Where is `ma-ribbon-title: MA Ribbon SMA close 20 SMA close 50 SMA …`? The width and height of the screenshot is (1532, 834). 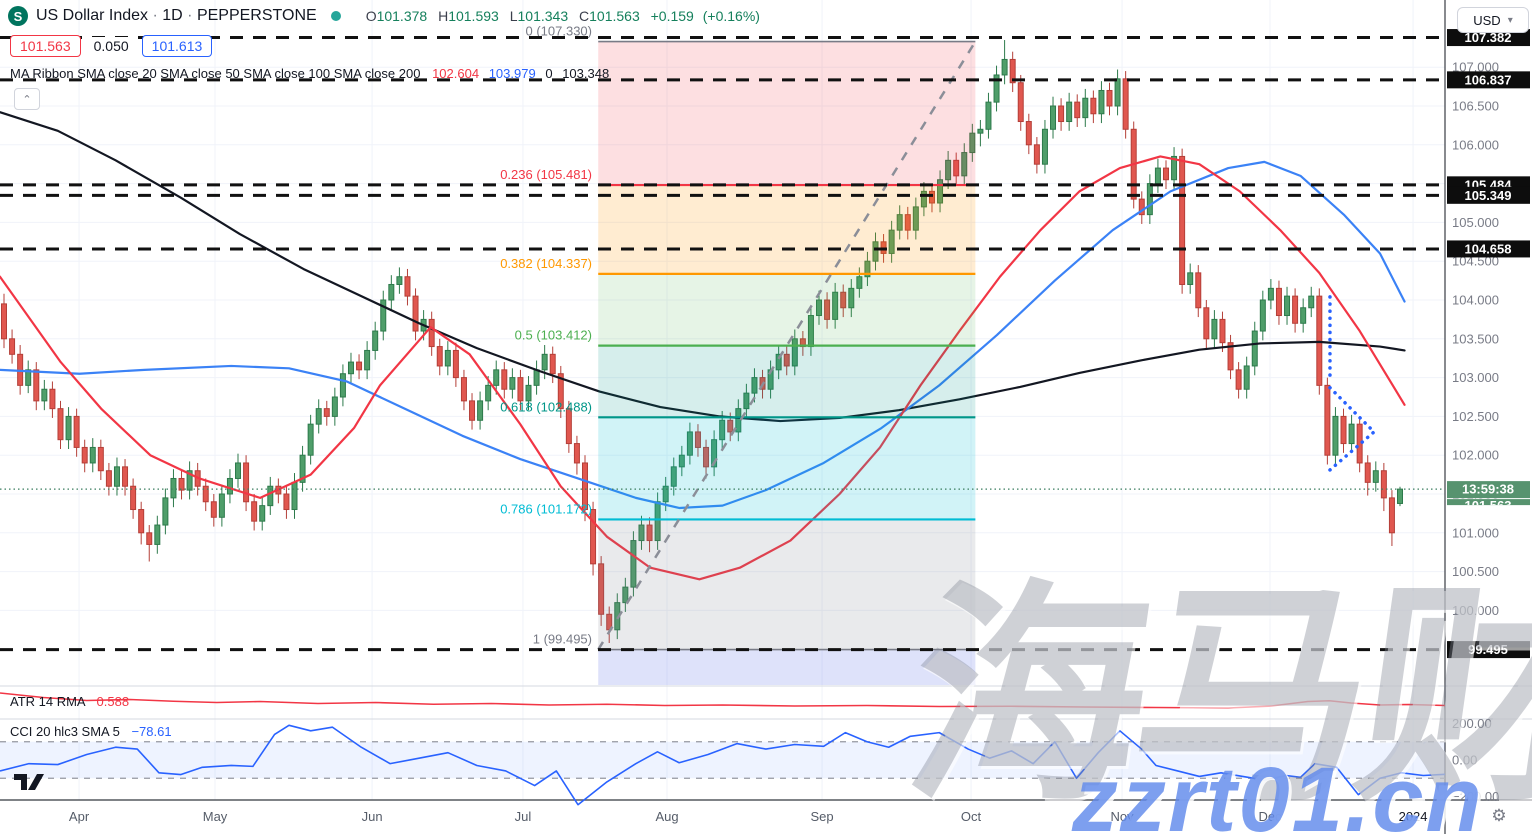
ma-ribbon-title: MA Ribbon SMA close 20 SMA close 50 SMA … is located at coordinates (215, 73).